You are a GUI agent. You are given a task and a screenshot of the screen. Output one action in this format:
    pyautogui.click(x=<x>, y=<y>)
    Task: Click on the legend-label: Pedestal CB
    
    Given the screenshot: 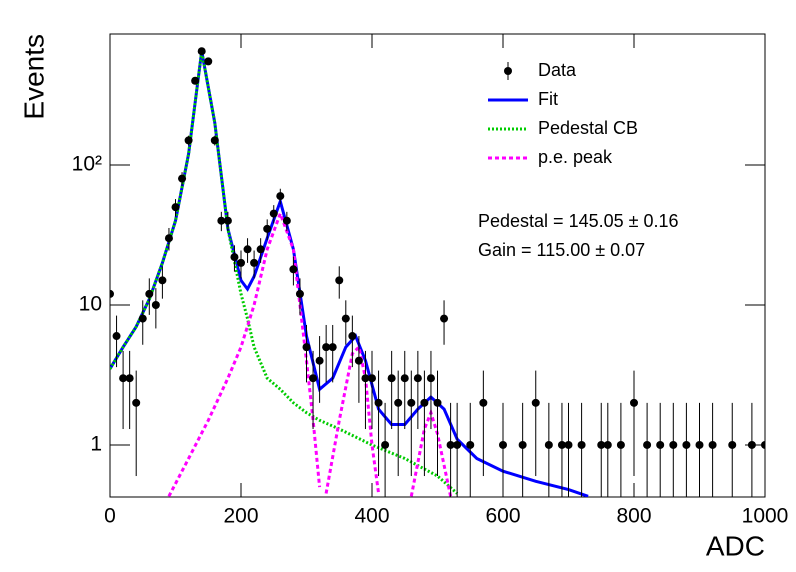 What is the action you would take?
    pyautogui.click(x=588, y=128)
    